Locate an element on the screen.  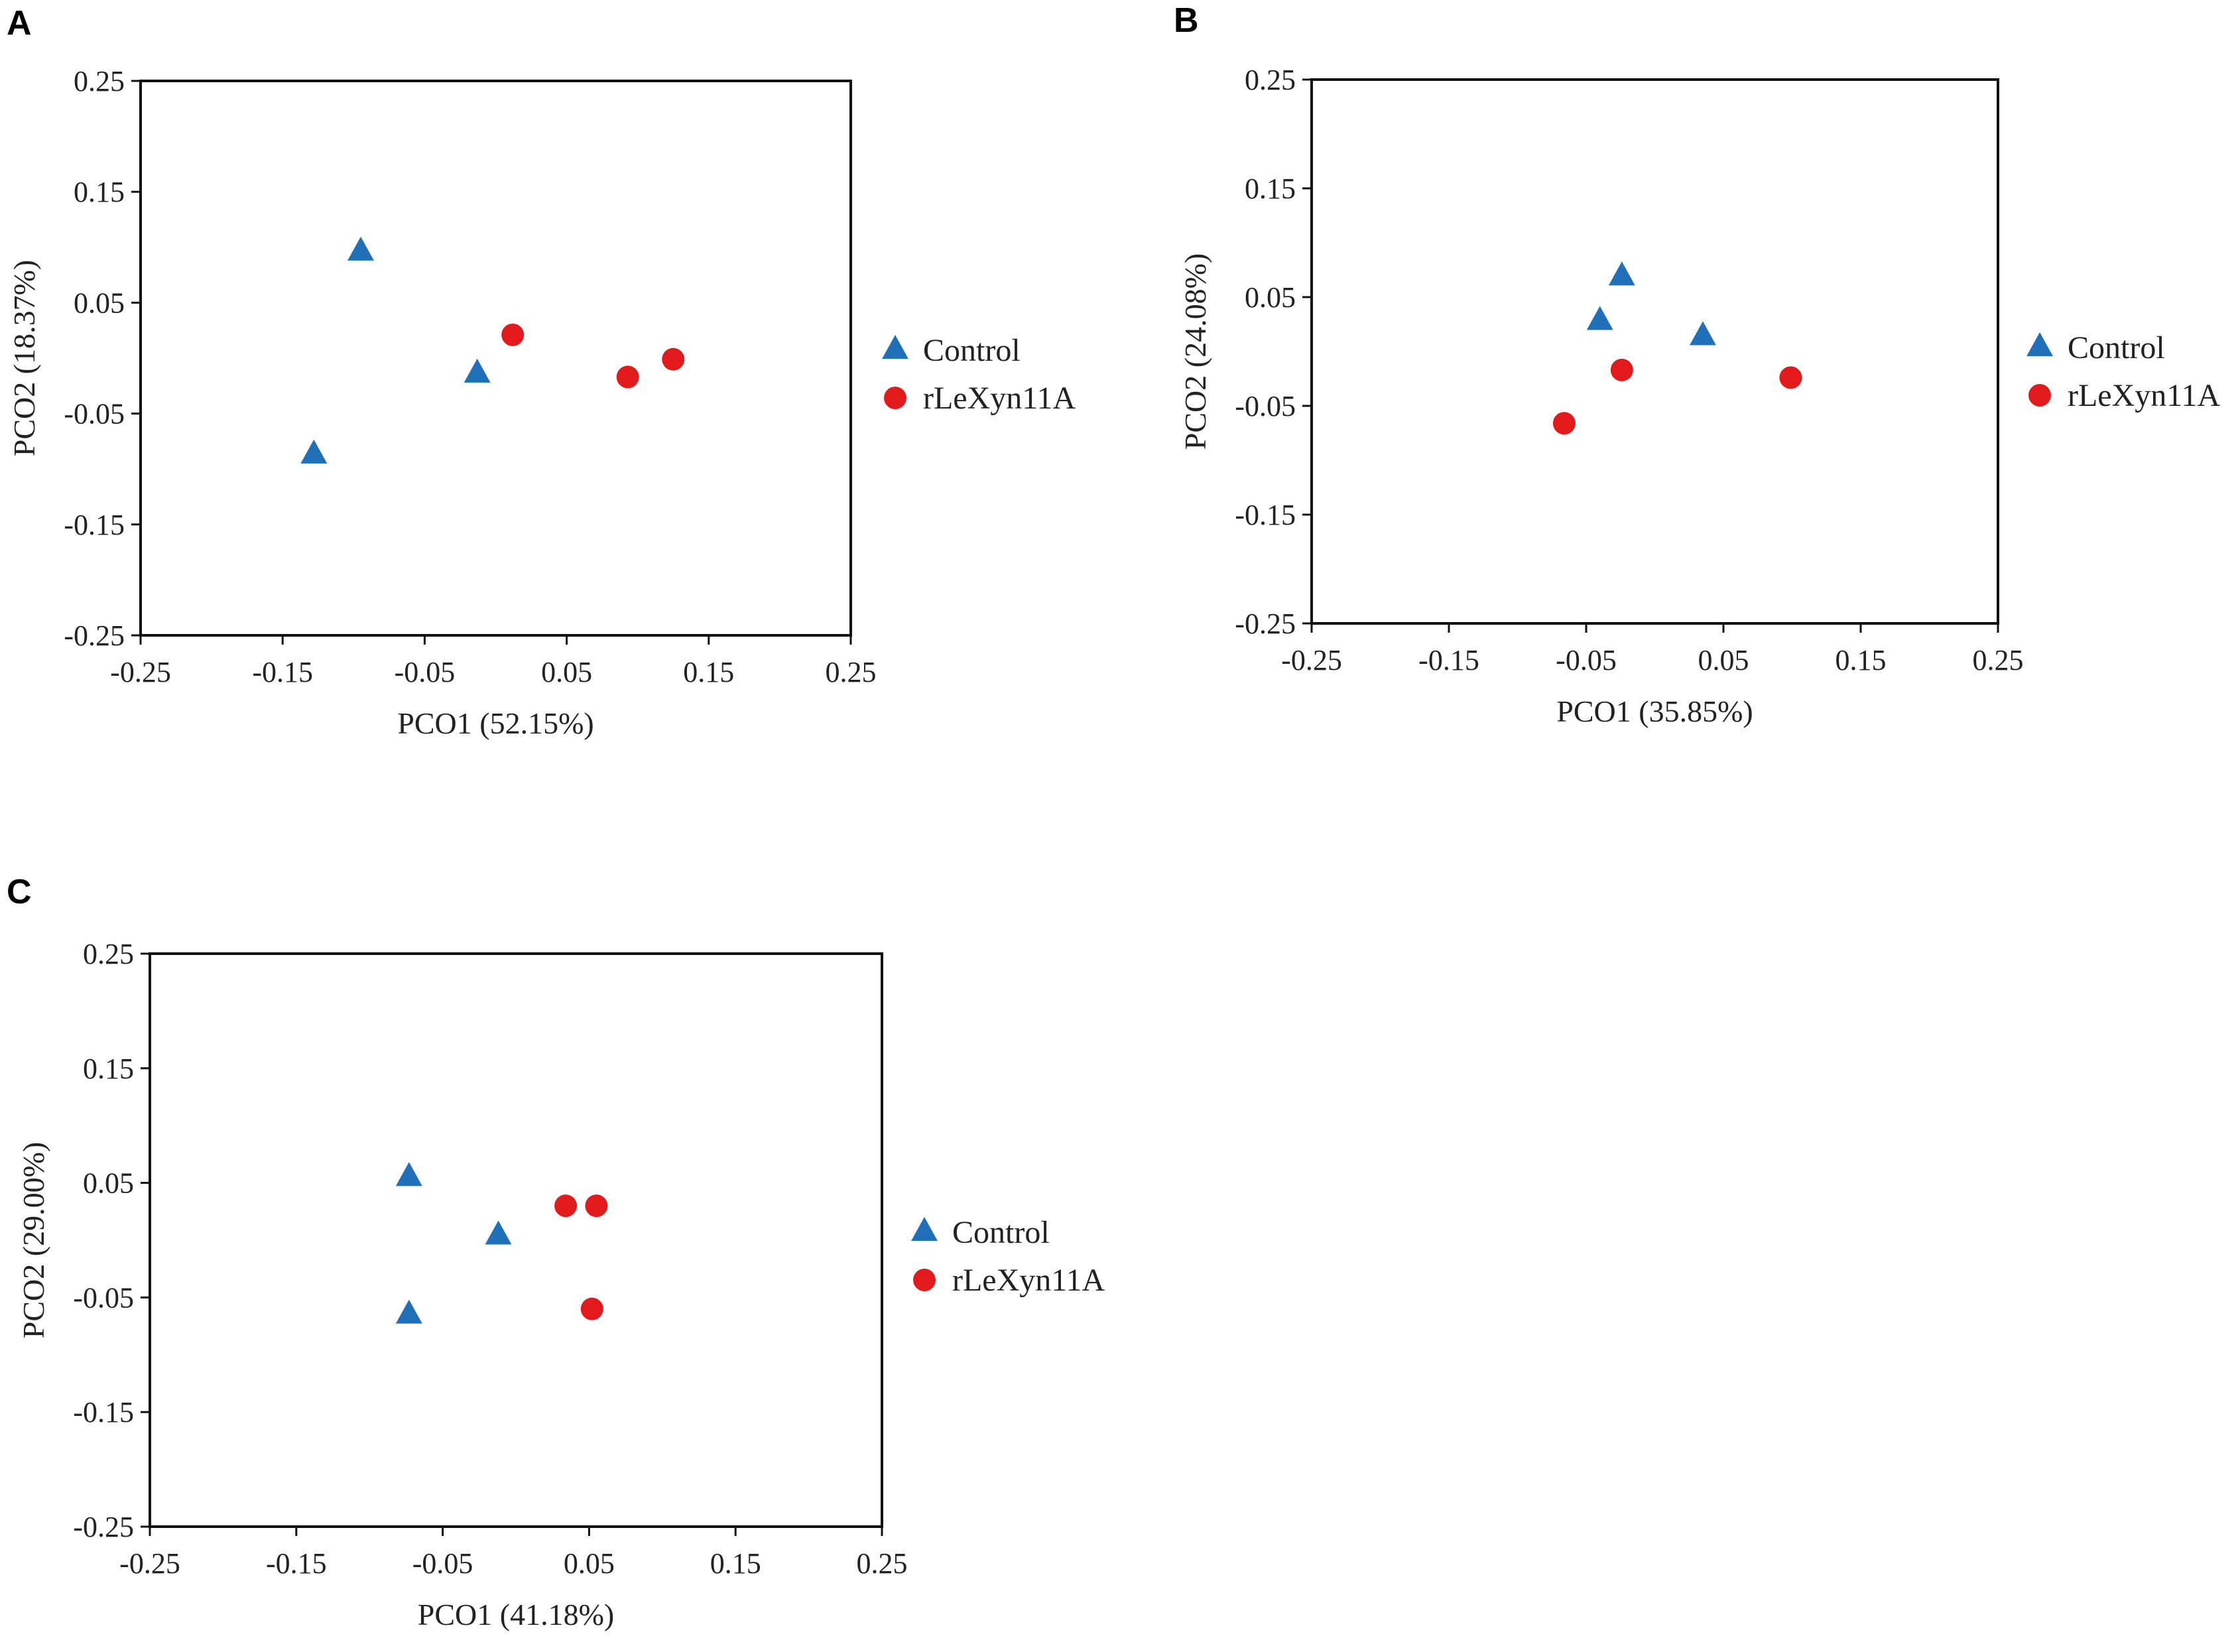
y-axis-title: PCO2 (24.08%) is located at coordinates (1195, 351).